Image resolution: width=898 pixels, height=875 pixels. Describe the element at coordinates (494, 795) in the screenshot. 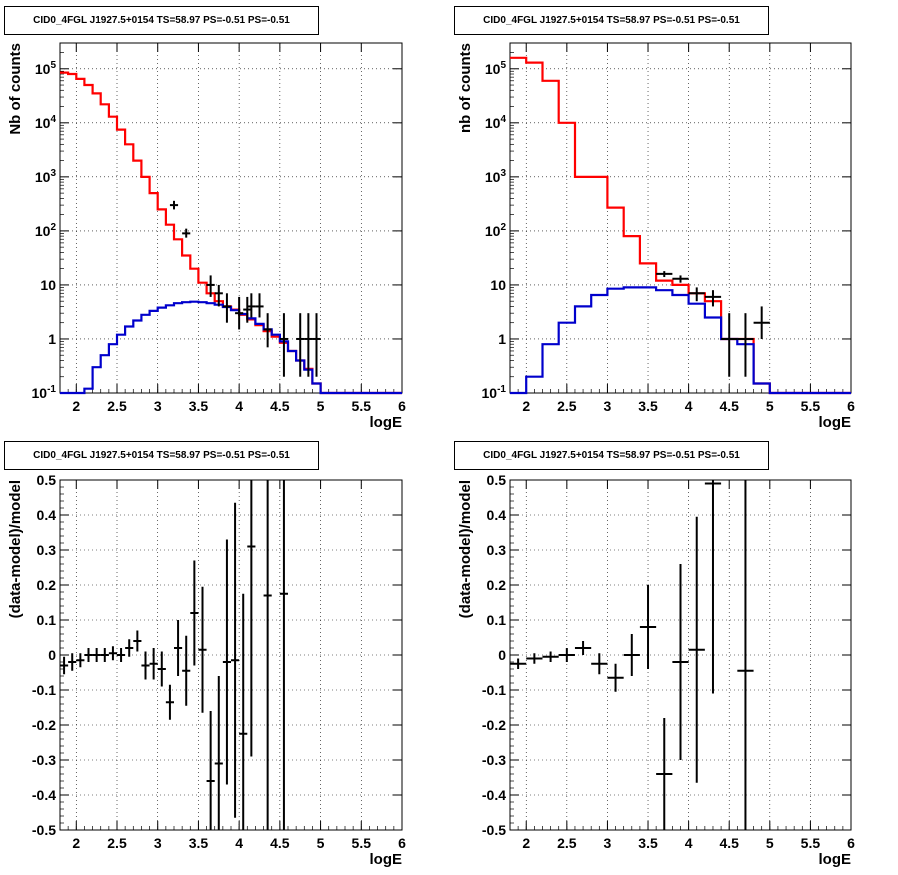

I see `y-tick-label: -0.4` at that location.